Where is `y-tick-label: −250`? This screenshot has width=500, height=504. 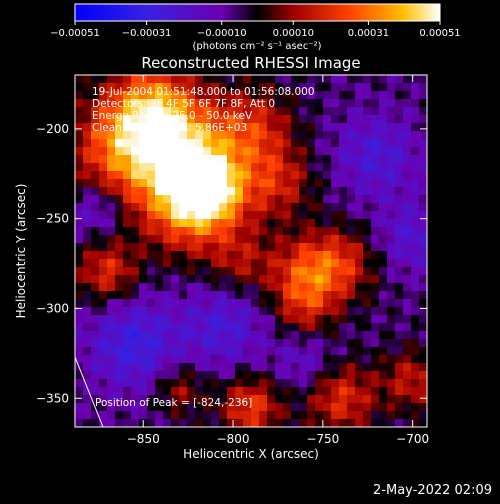 y-tick-label: −250 is located at coordinates (52, 219).